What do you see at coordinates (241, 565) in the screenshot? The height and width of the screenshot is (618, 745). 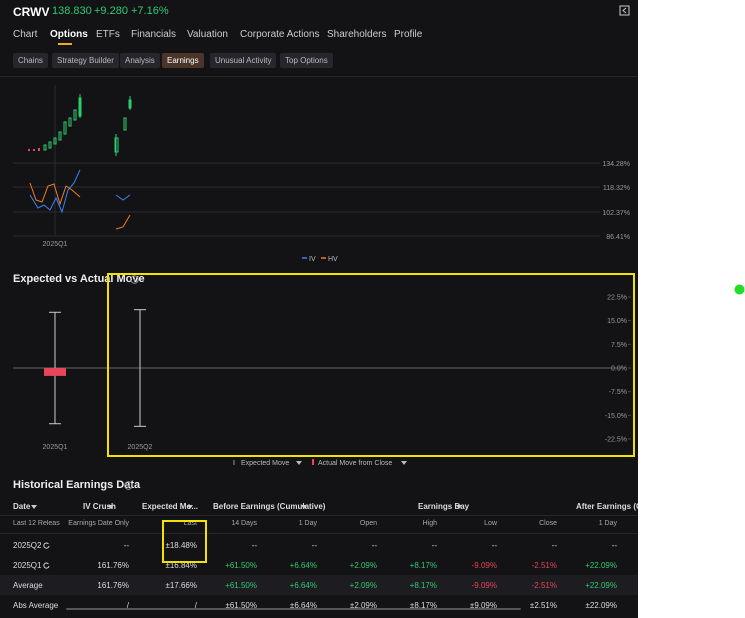 I see `table-cell: +61.50%` at bounding box center [241, 565].